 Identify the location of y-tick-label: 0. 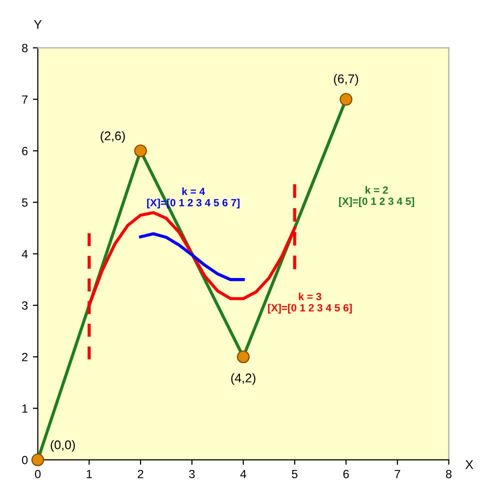
(25, 460).